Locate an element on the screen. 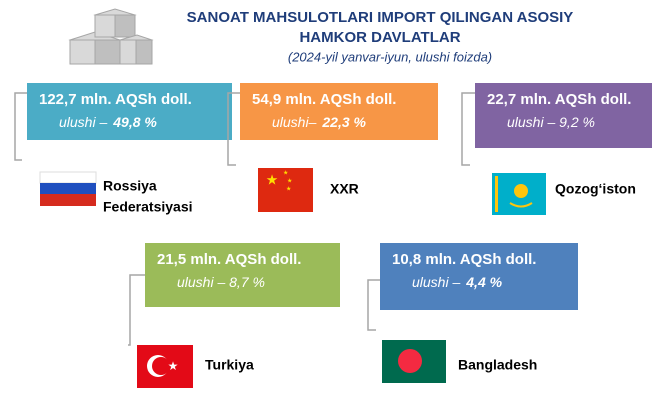 This screenshot has width=666, height=403. country-name: Rossiya is located at coordinates (130, 186).